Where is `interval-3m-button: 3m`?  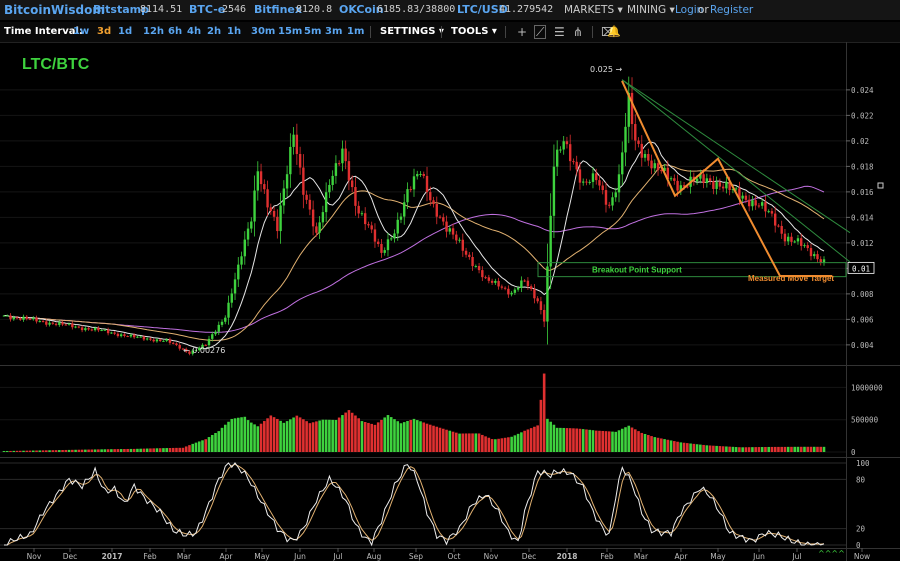 interval-3m-button: 3m is located at coordinates (334, 31).